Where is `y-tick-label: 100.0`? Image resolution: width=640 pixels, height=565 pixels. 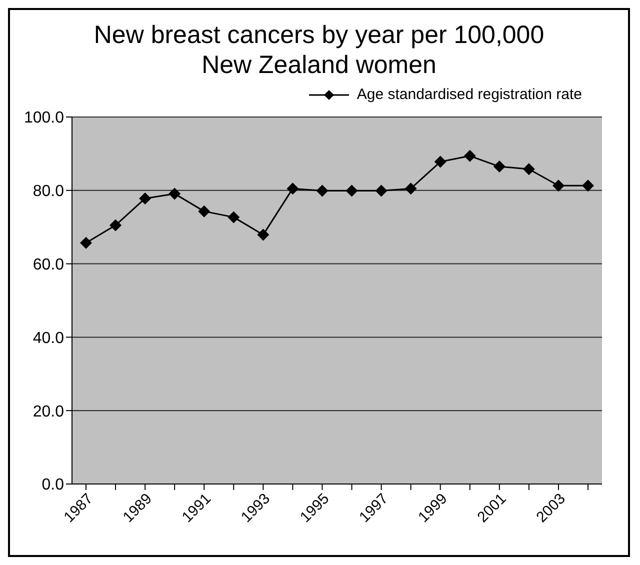
y-tick-label: 100.0 is located at coordinates (44, 118).